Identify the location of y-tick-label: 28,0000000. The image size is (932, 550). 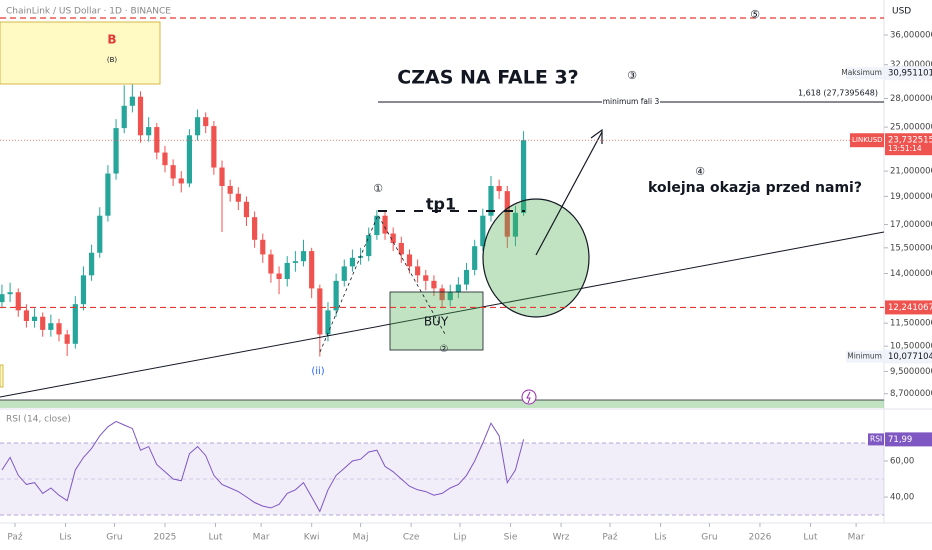
(911, 99).